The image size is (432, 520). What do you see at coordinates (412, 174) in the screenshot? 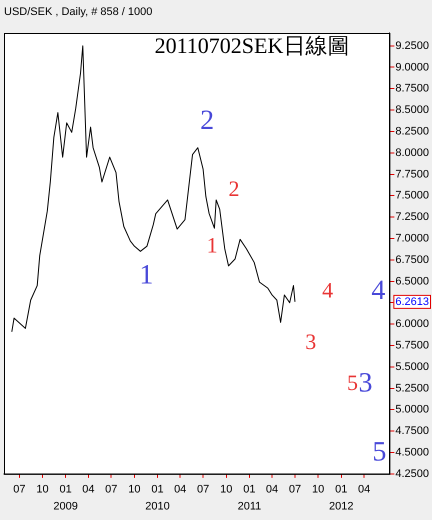
I see `y-tick-label: 7.7500` at bounding box center [412, 174].